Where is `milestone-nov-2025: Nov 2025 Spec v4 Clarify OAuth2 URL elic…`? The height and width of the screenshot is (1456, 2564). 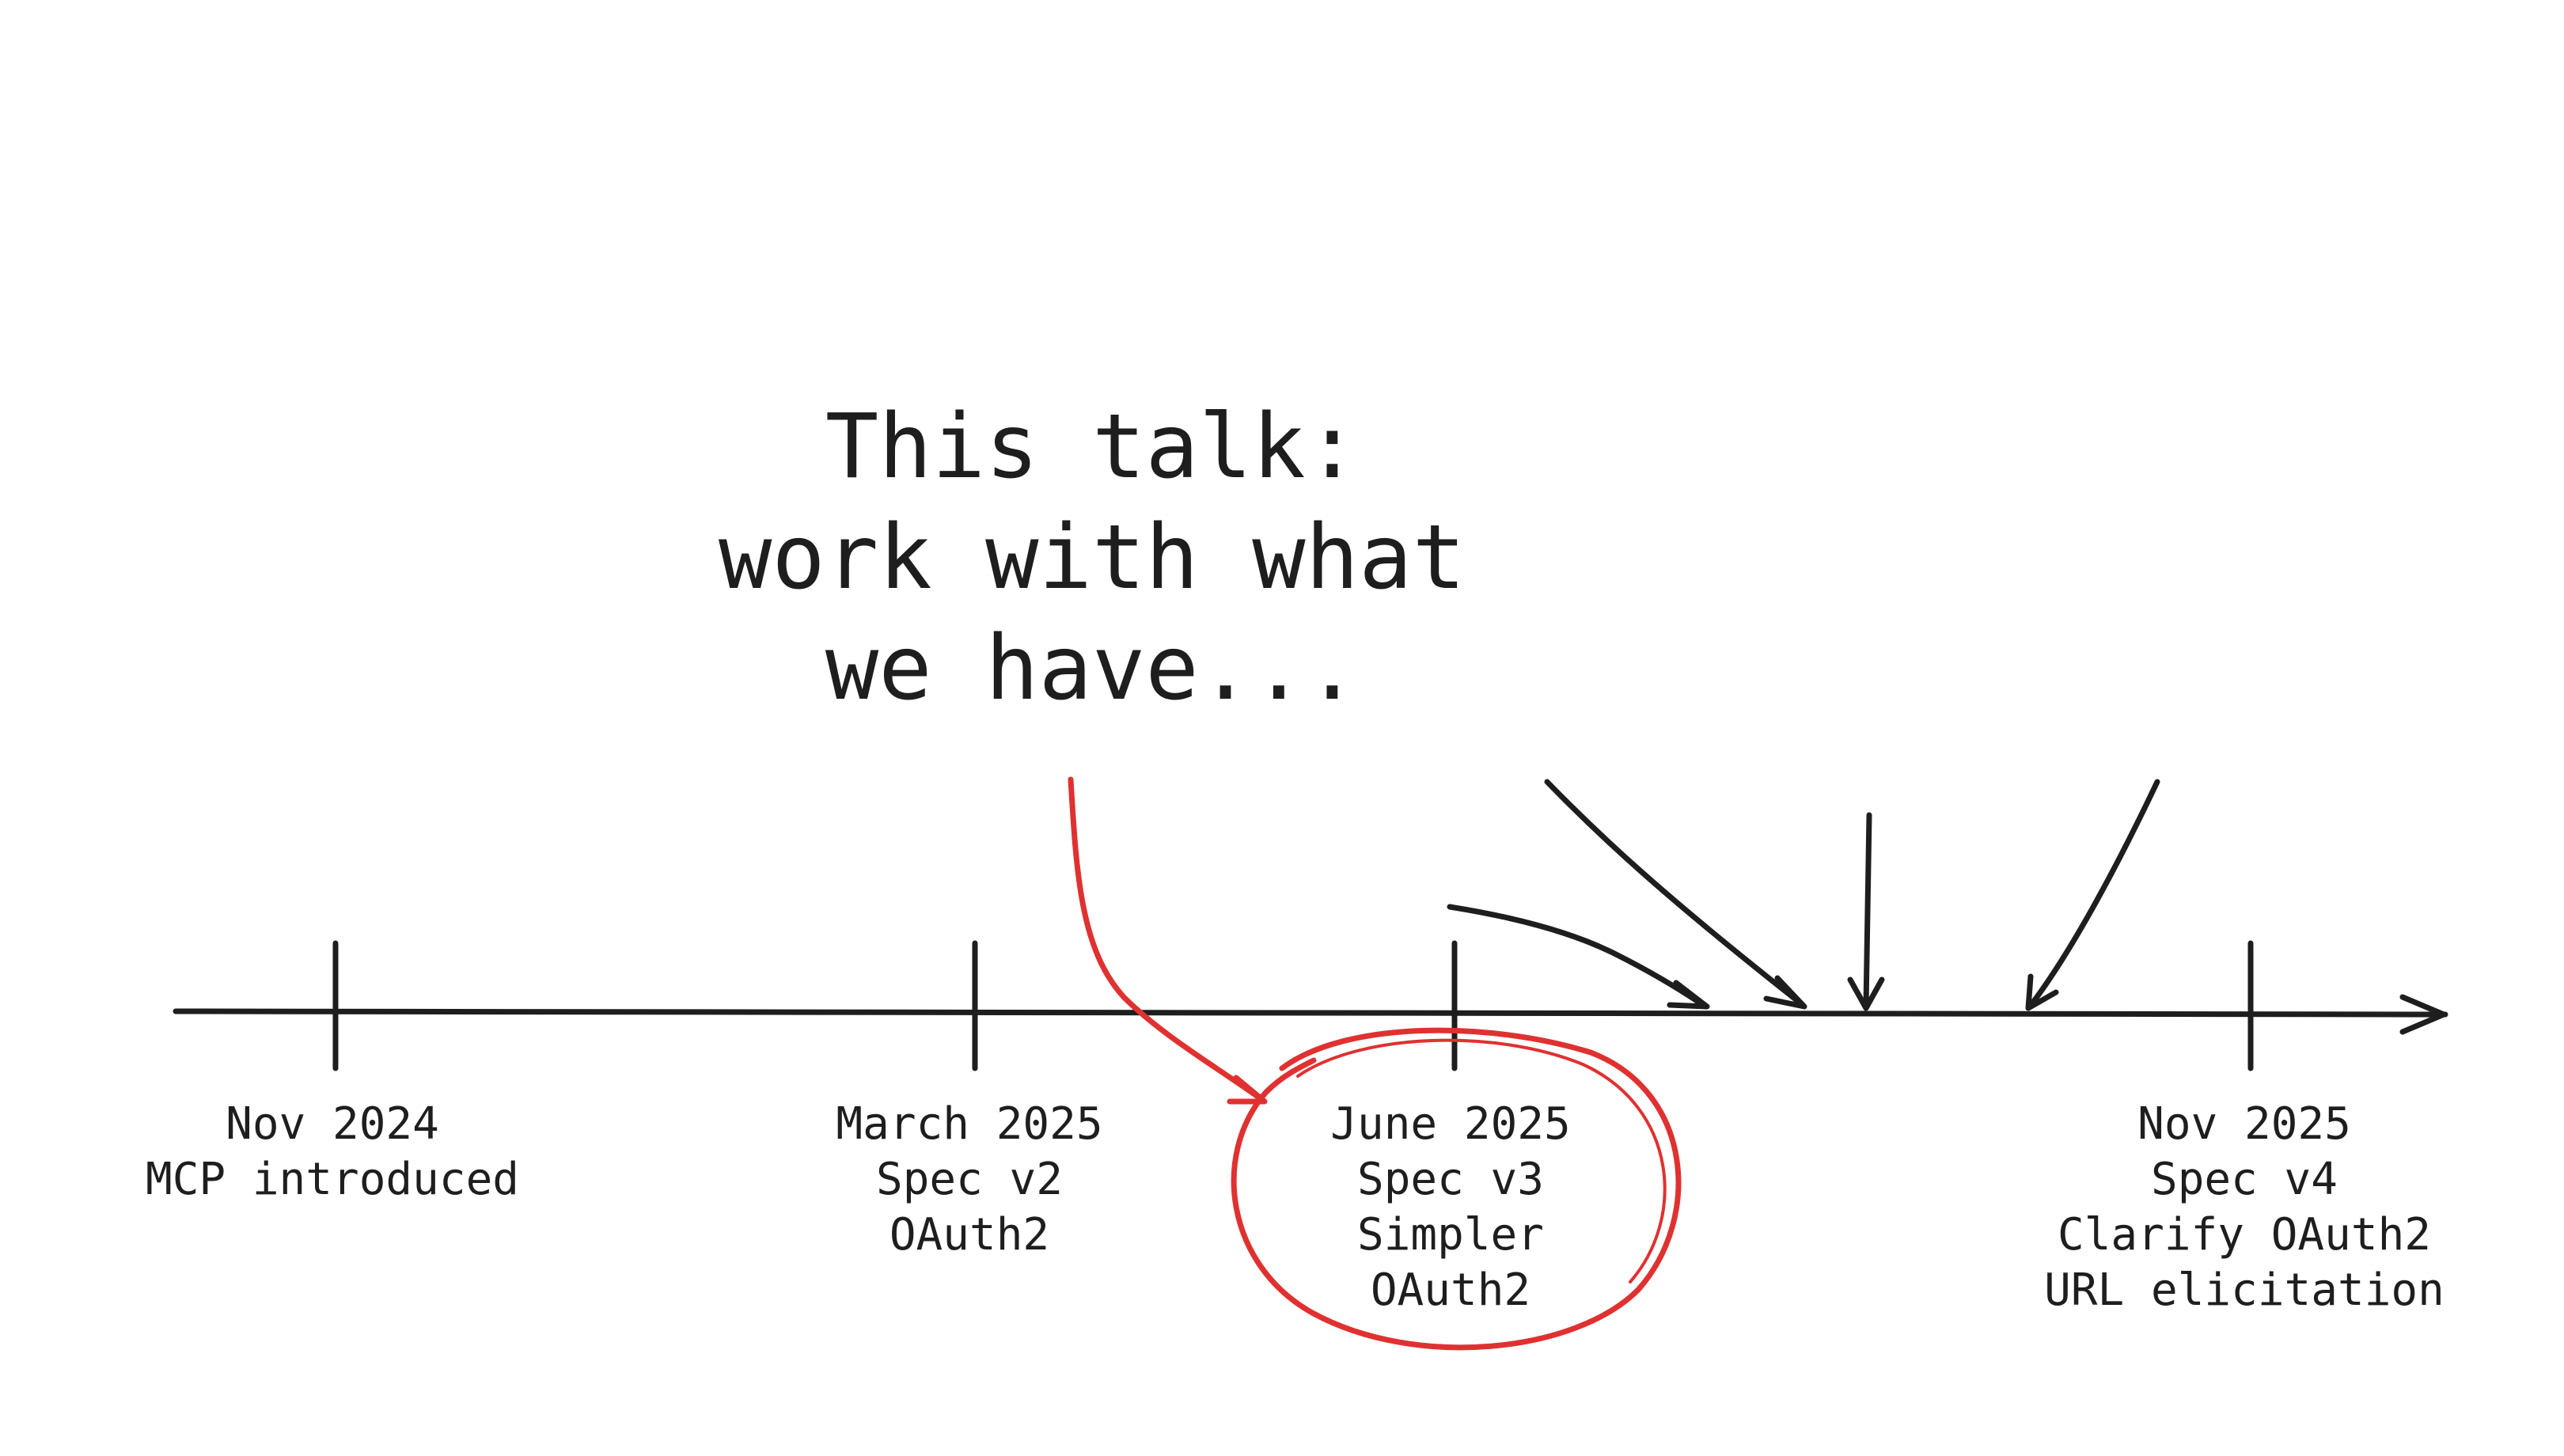 milestone-nov-2025: Nov 2025 Spec v4 Clarify OAuth2 URL elic… is located at coordinates (2244, 1207).